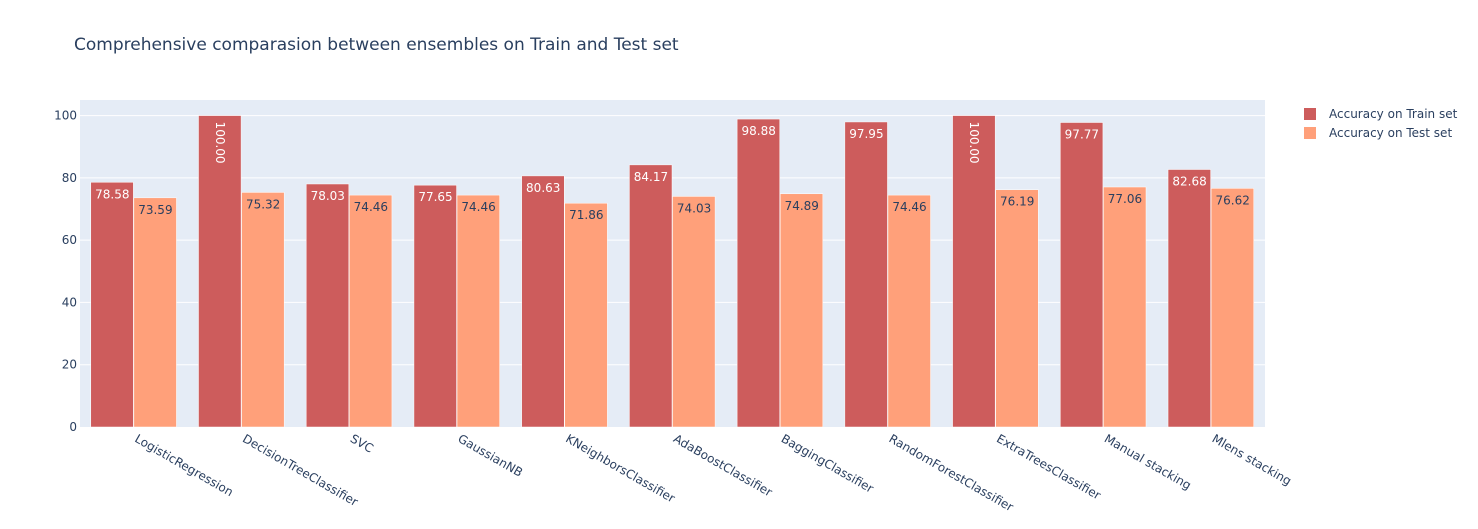  I want to click on data-label: 97.95, so click(866, 134).